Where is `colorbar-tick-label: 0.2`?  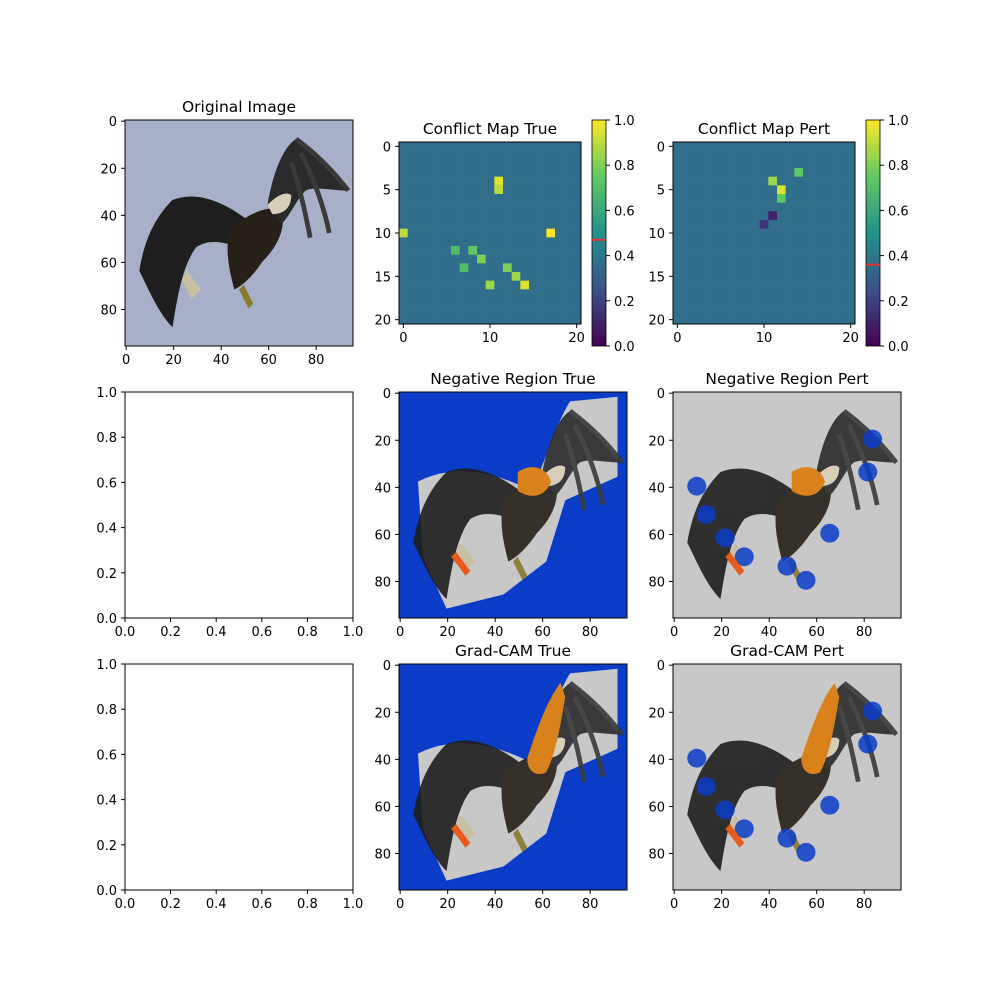 colorbar-tick-label: 0.2 is located at coordinates (898, 302).